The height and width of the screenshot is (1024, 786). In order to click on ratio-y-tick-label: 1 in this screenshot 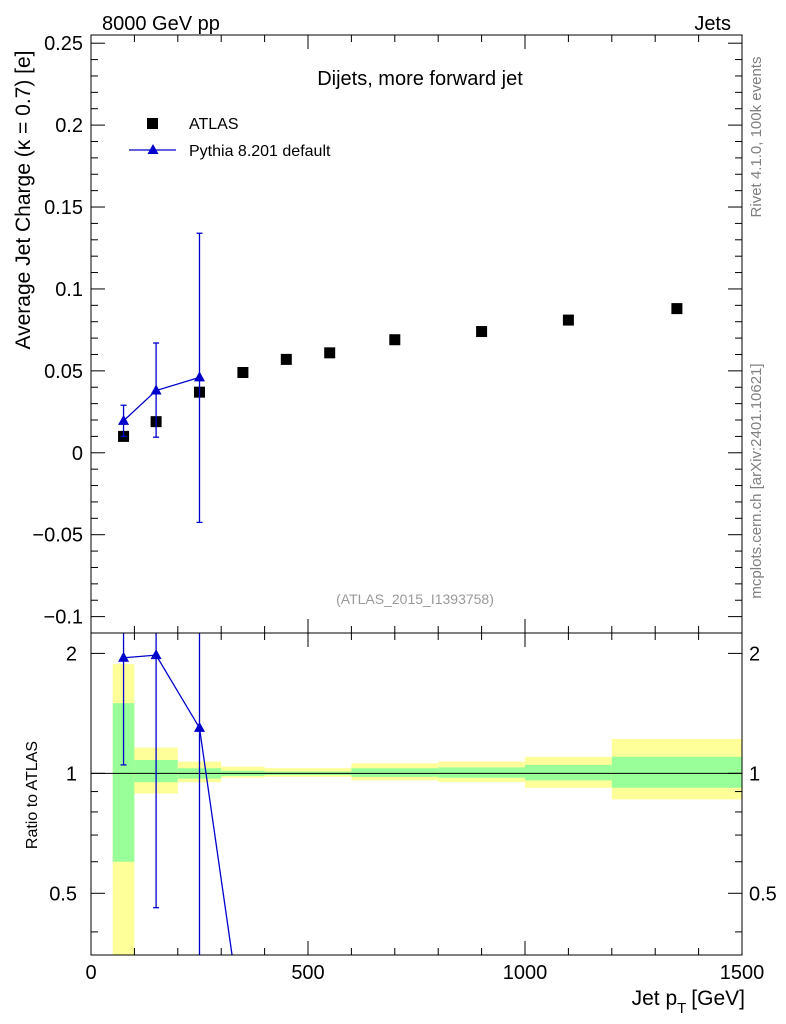, I will do `click(71, 774)`.